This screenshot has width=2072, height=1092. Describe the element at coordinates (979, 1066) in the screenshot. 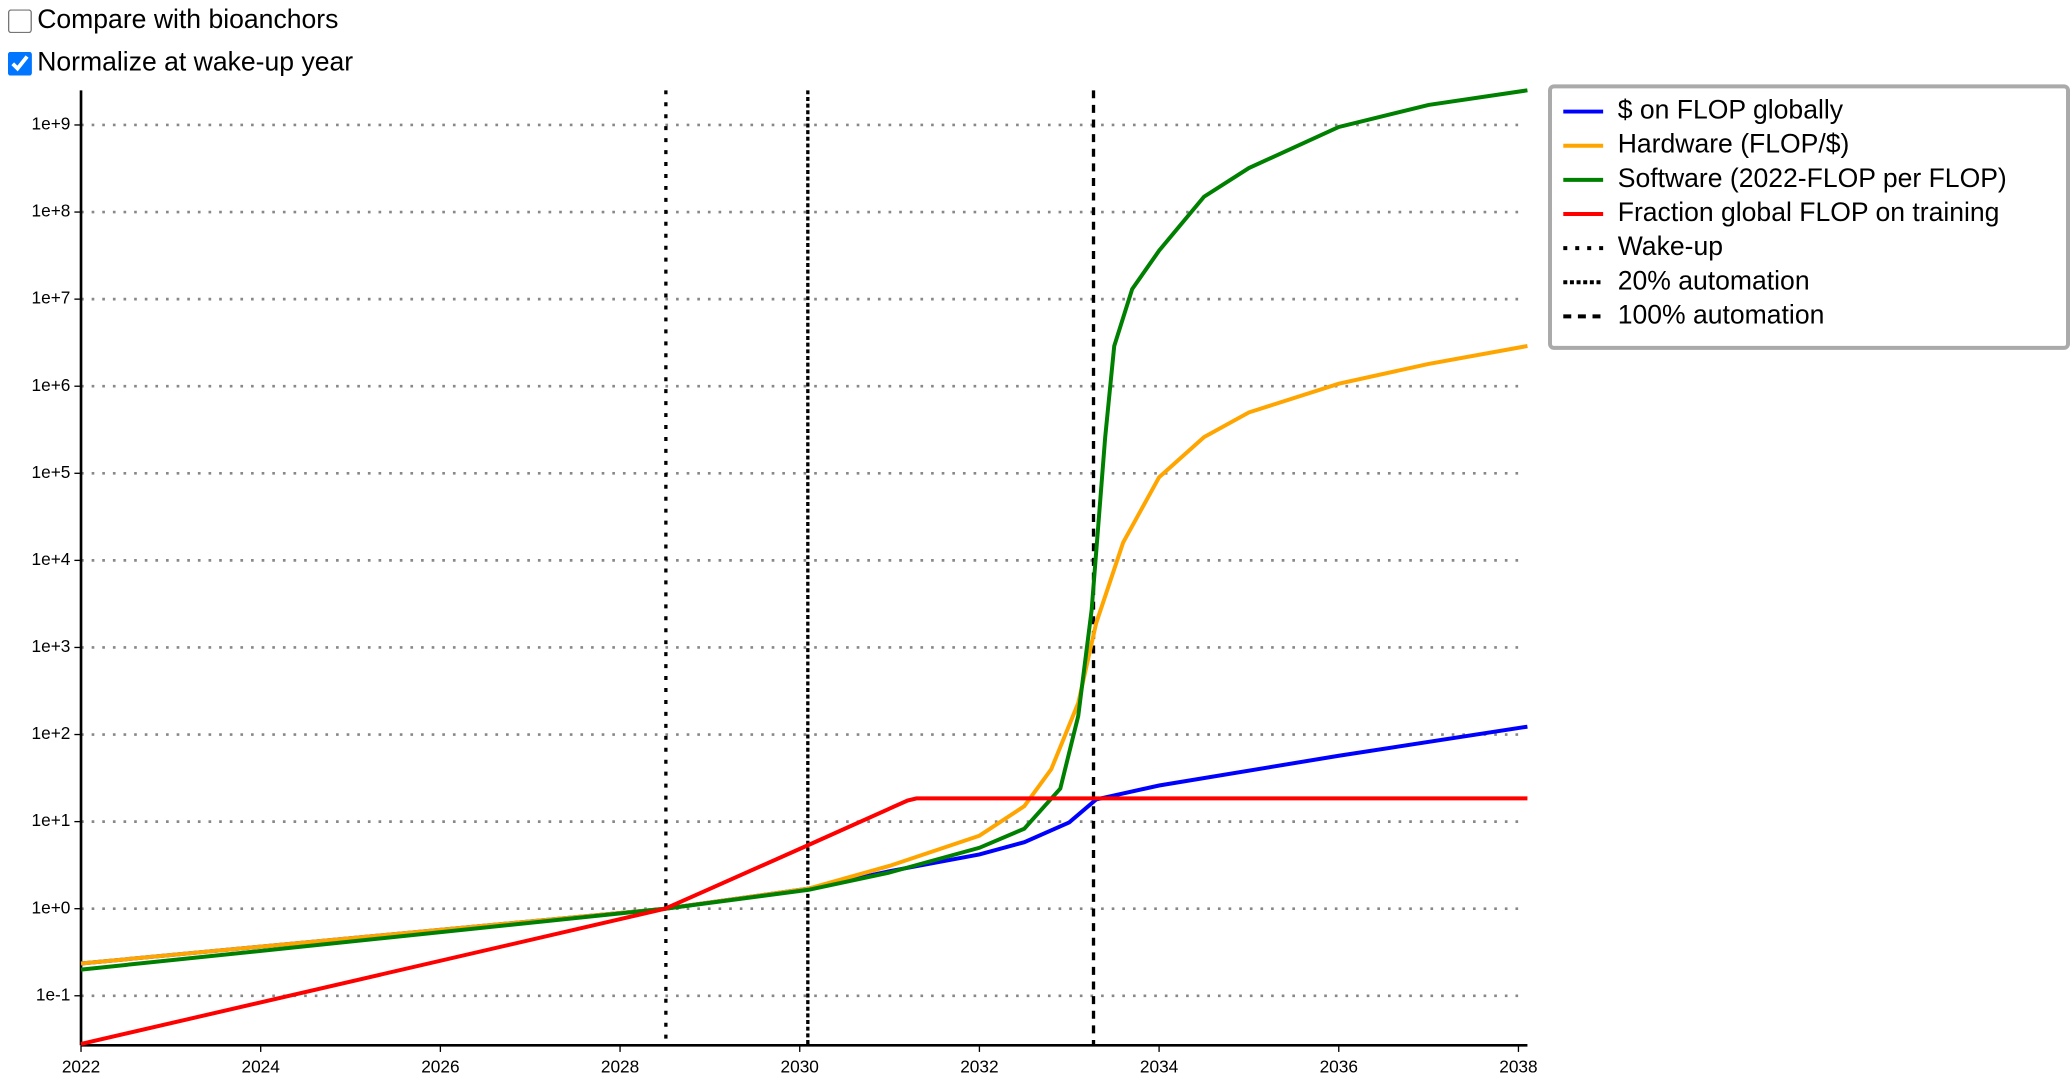

I see `x-tick-label: 2032` at that location.